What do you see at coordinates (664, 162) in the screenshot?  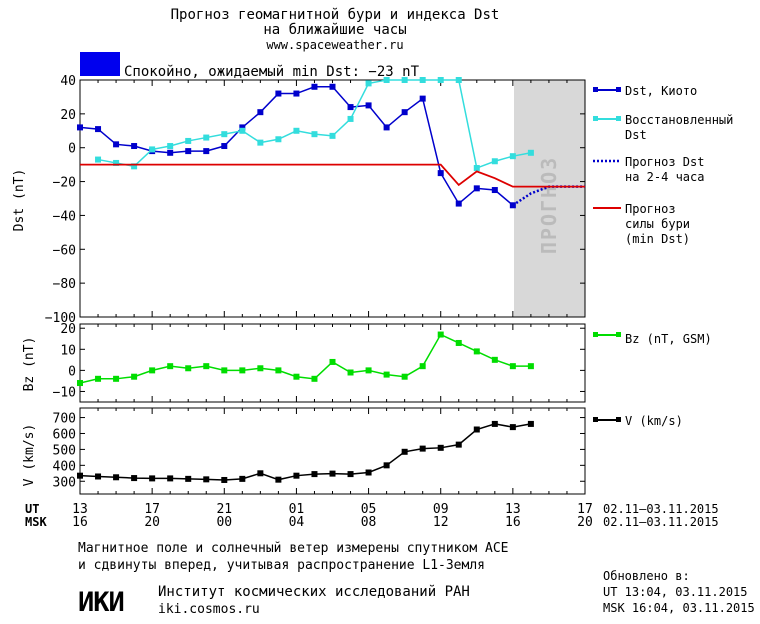 I see `legend-forecast-label-1: Прогноз Dst` at bounding box center [664, 162].